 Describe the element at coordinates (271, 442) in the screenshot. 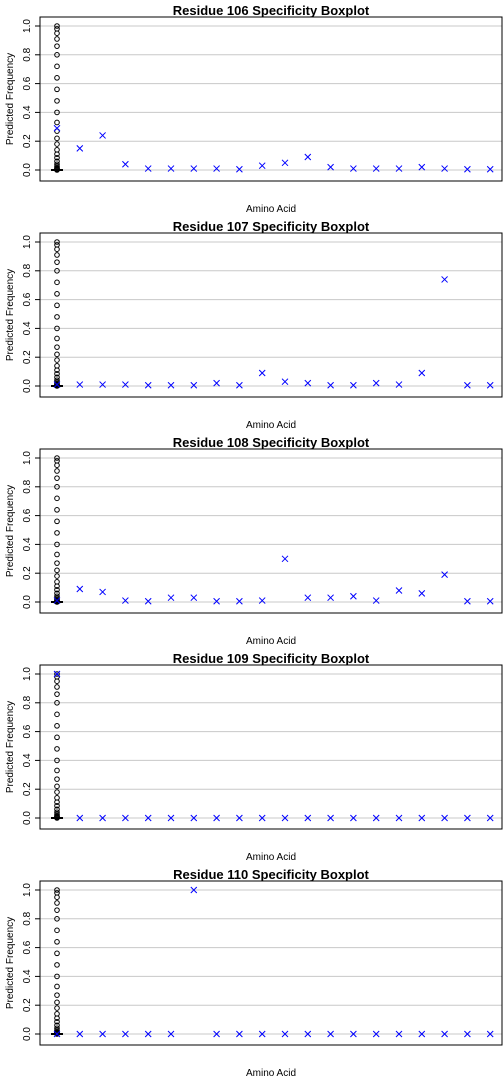

I see `chart-title: Residue 108 Specificity Boxplot` at that location.